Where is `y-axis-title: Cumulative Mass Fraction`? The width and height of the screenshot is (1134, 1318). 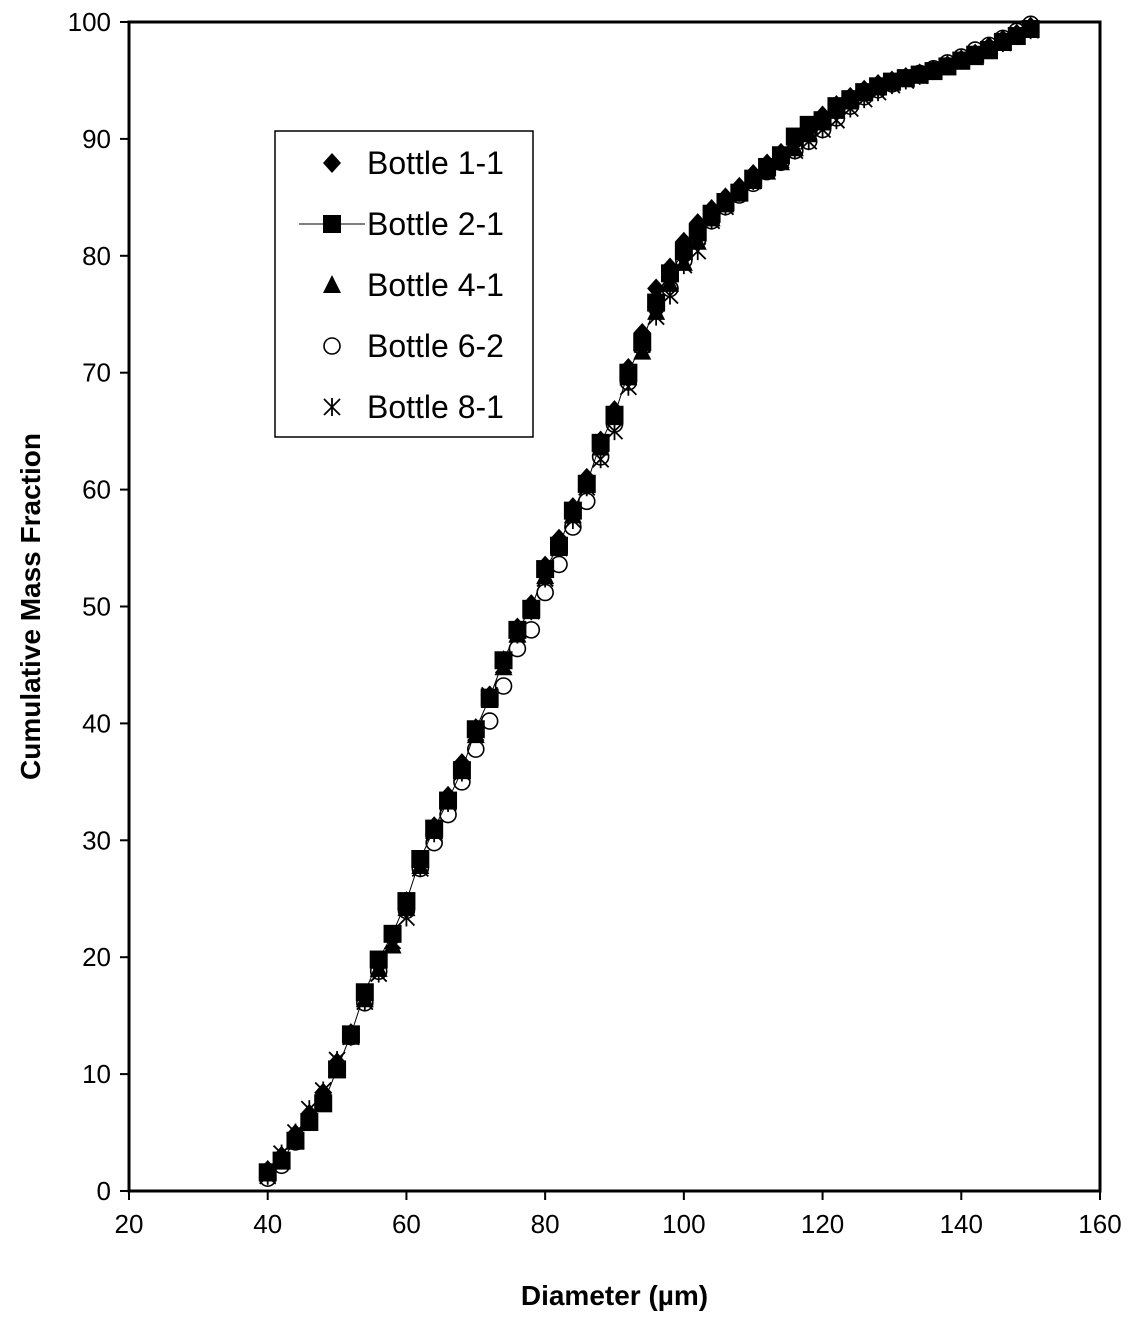
y-axis-title: Cumulative Mass Fraction is located at coordinates (30, 606).